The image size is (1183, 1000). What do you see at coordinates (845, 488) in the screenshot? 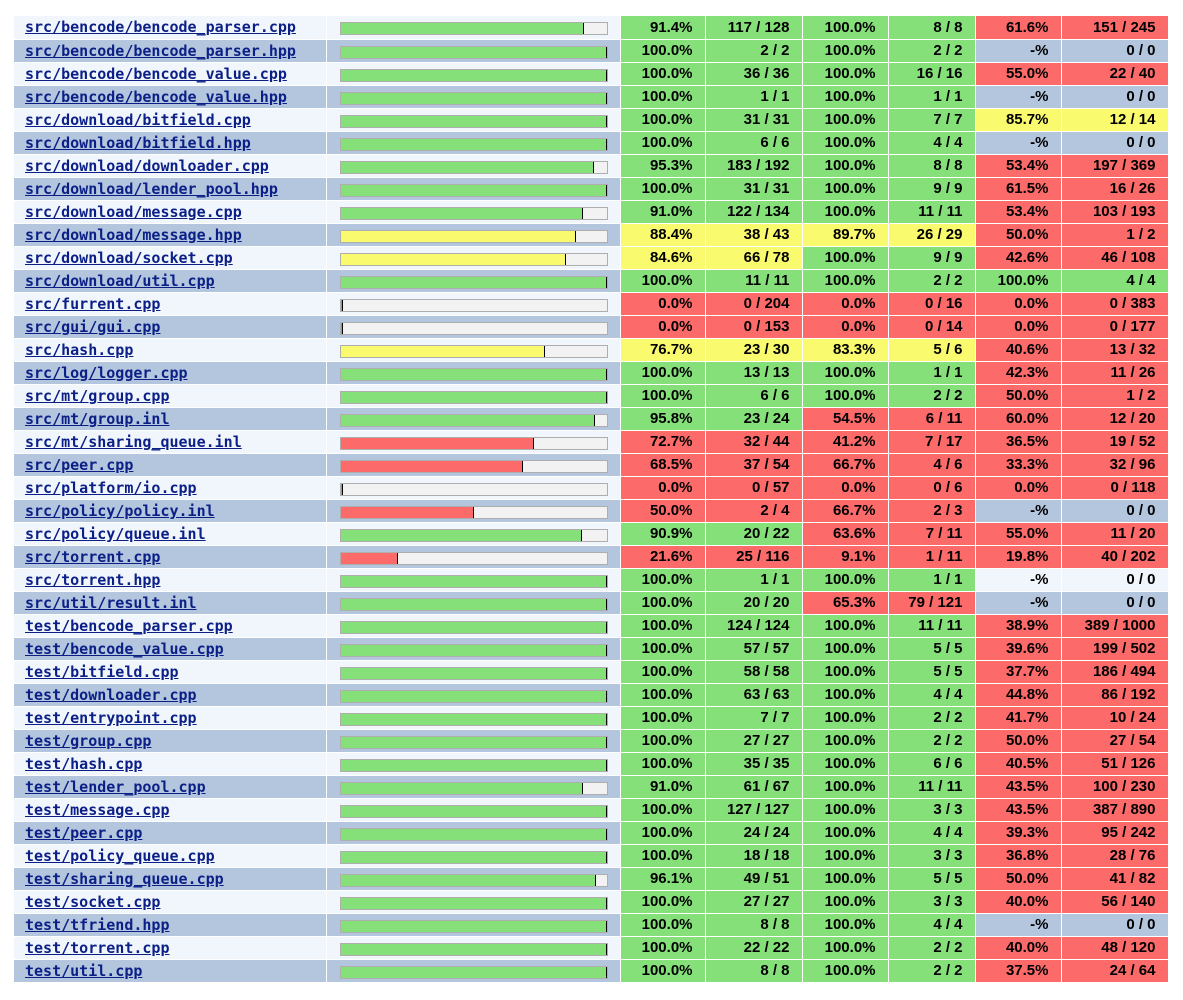
I see `function-coverage-percent: 0.0%` at bounding box center [845, 488].